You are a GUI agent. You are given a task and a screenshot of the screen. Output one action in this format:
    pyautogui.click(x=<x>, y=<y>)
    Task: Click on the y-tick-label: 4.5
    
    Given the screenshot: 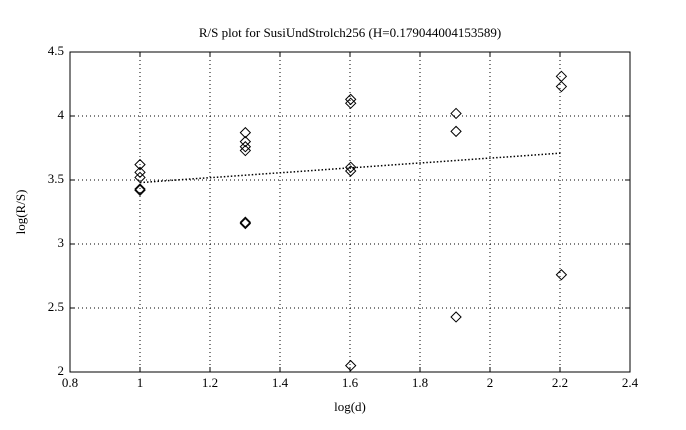 What is the action you would take?
    pyautogui.click(x=56, y=50)
    